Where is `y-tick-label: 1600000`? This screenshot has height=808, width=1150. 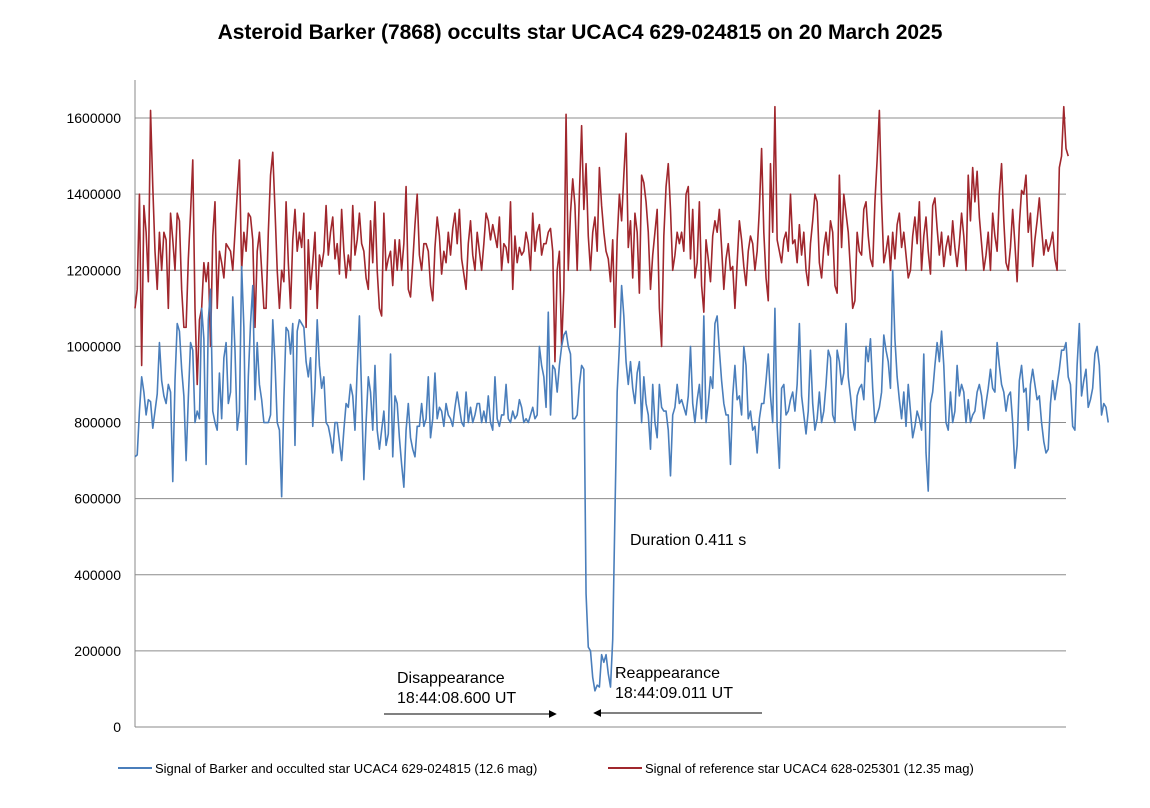 y-tick-label: 1600000 is located at coordinates (93, 118).